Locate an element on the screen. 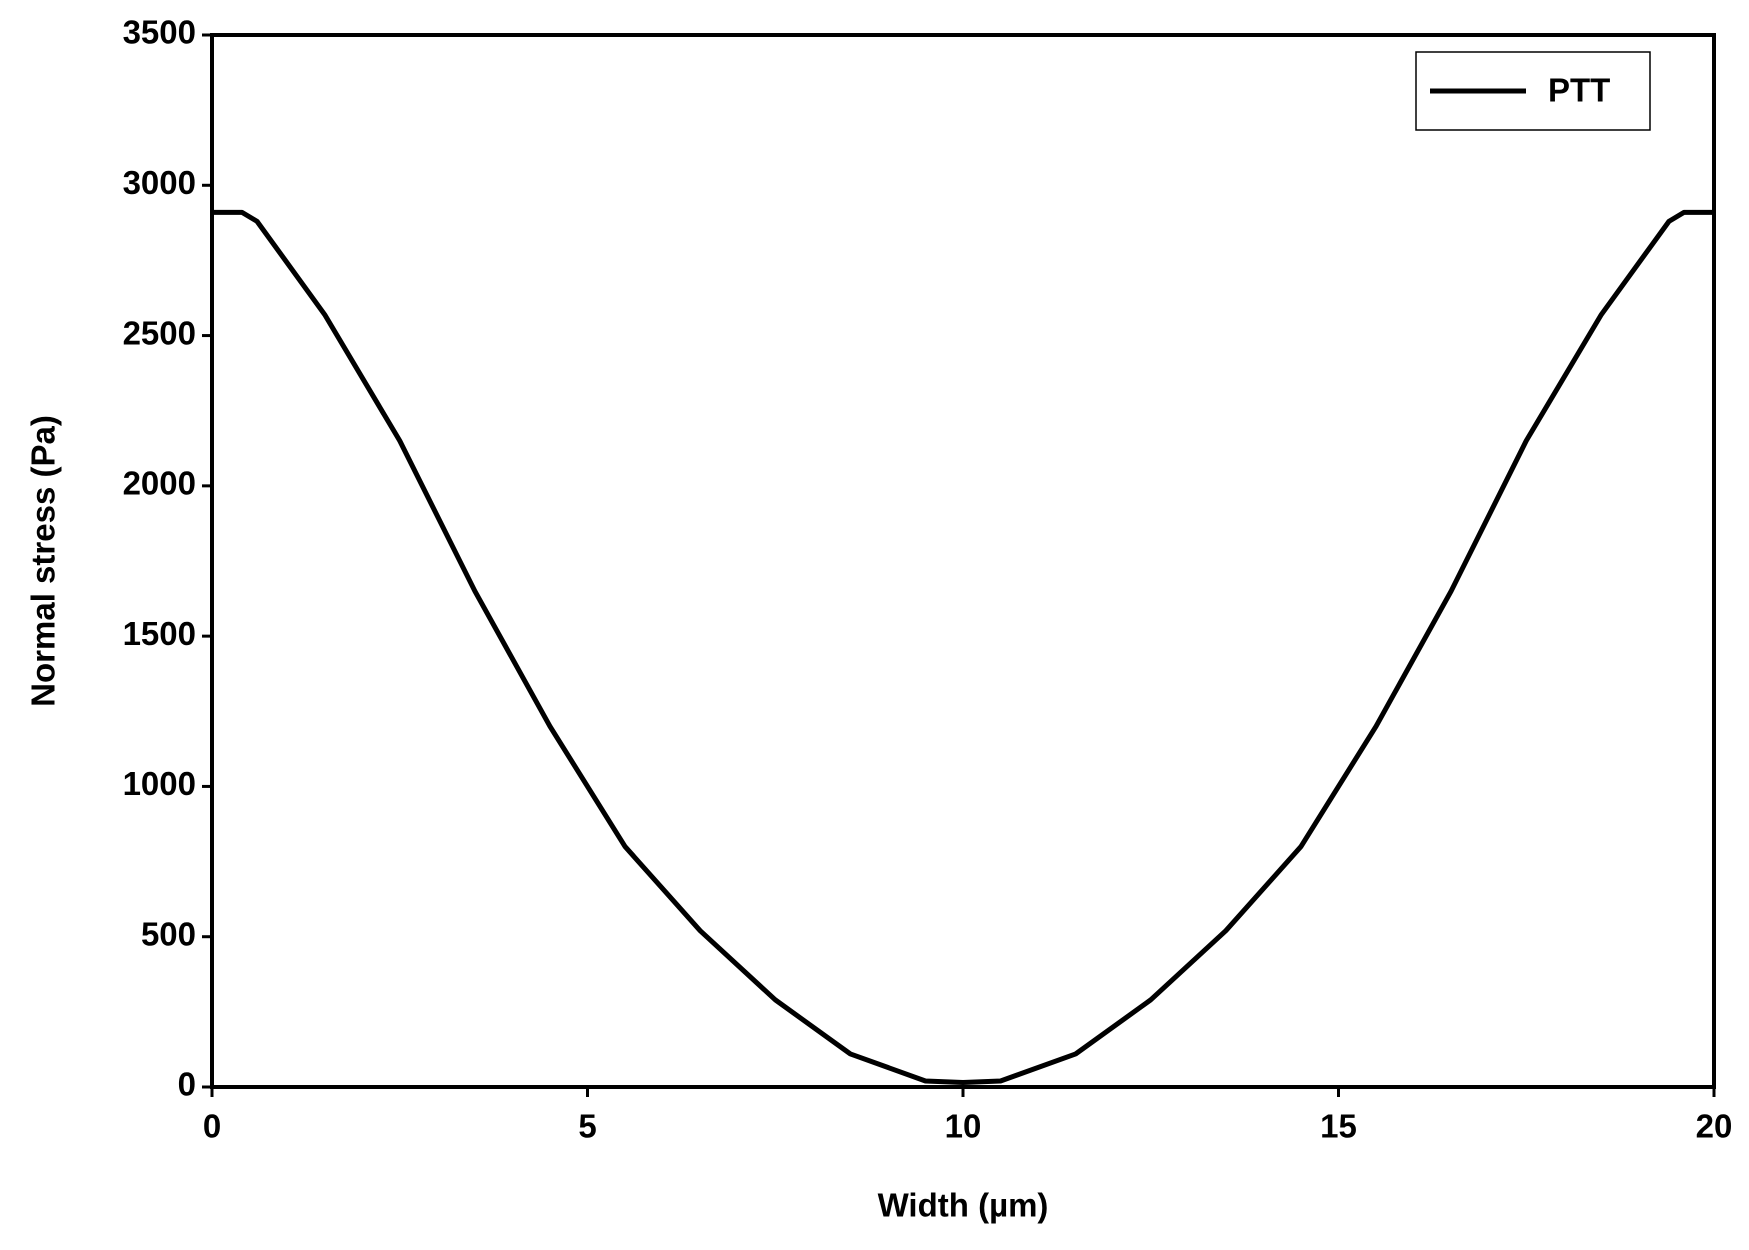  x-tick-label: 15 is located at coordinates (1338, 1126).